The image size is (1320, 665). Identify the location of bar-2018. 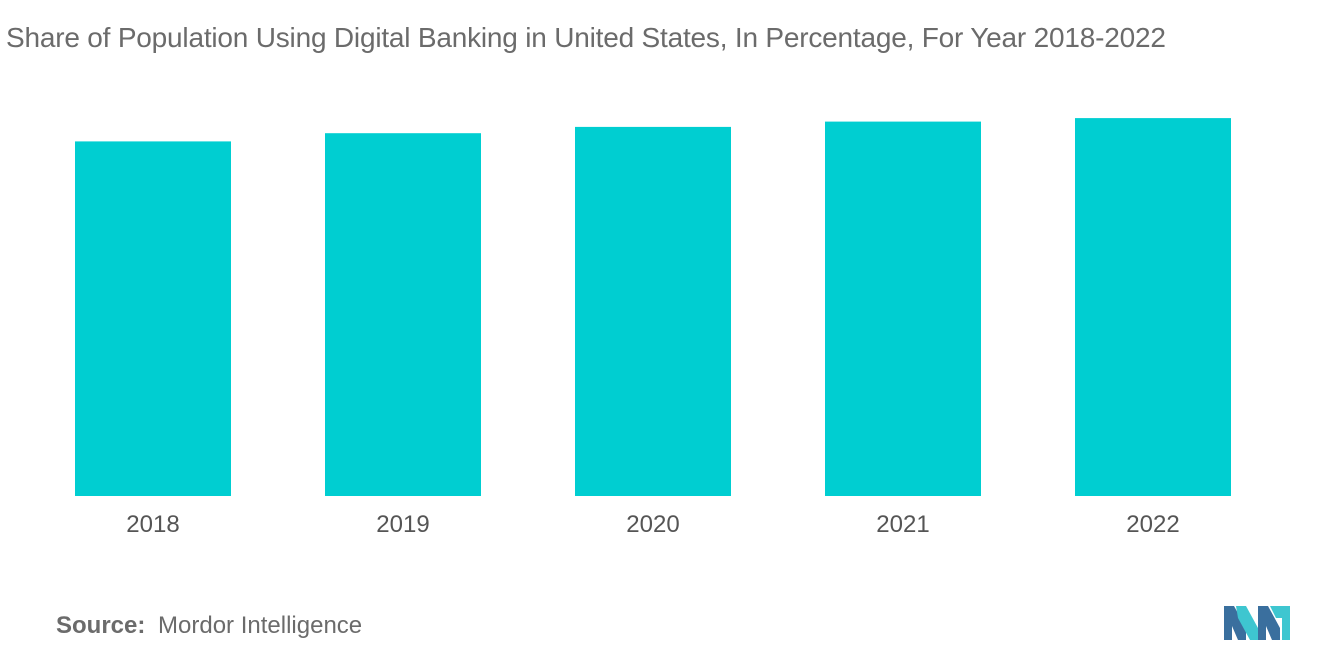
(153, 318).